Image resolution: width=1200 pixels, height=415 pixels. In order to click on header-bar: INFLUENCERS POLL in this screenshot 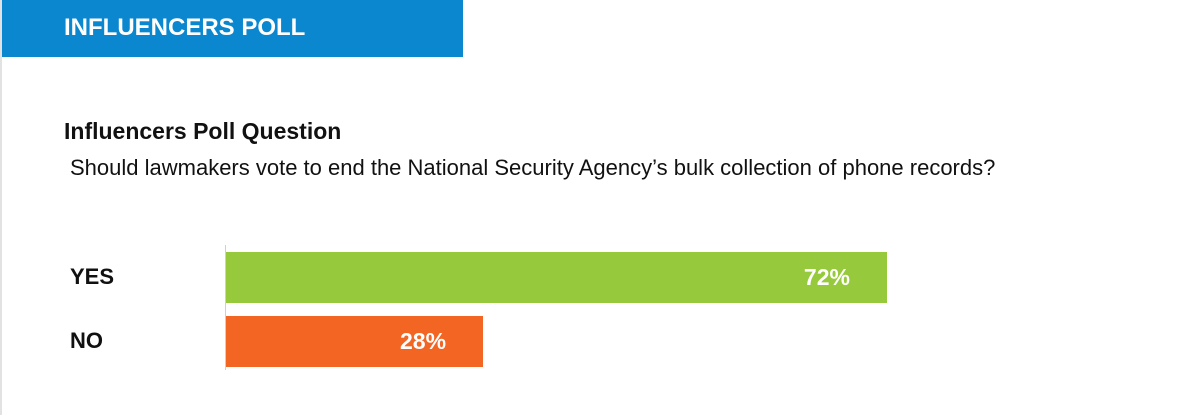, I will do `click(232, 28)`.